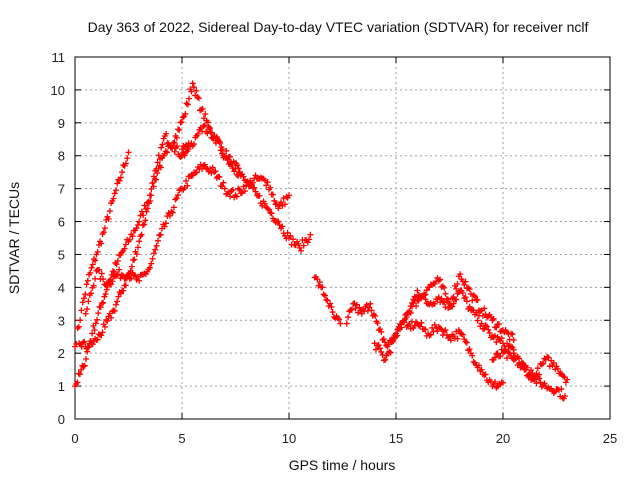 The height and width of the screenshot is (480, 640). Describe the element at coordinates (14, 238) in the screenshot. I see `y-axis-label: SDTVAR / TECUs` at that location.